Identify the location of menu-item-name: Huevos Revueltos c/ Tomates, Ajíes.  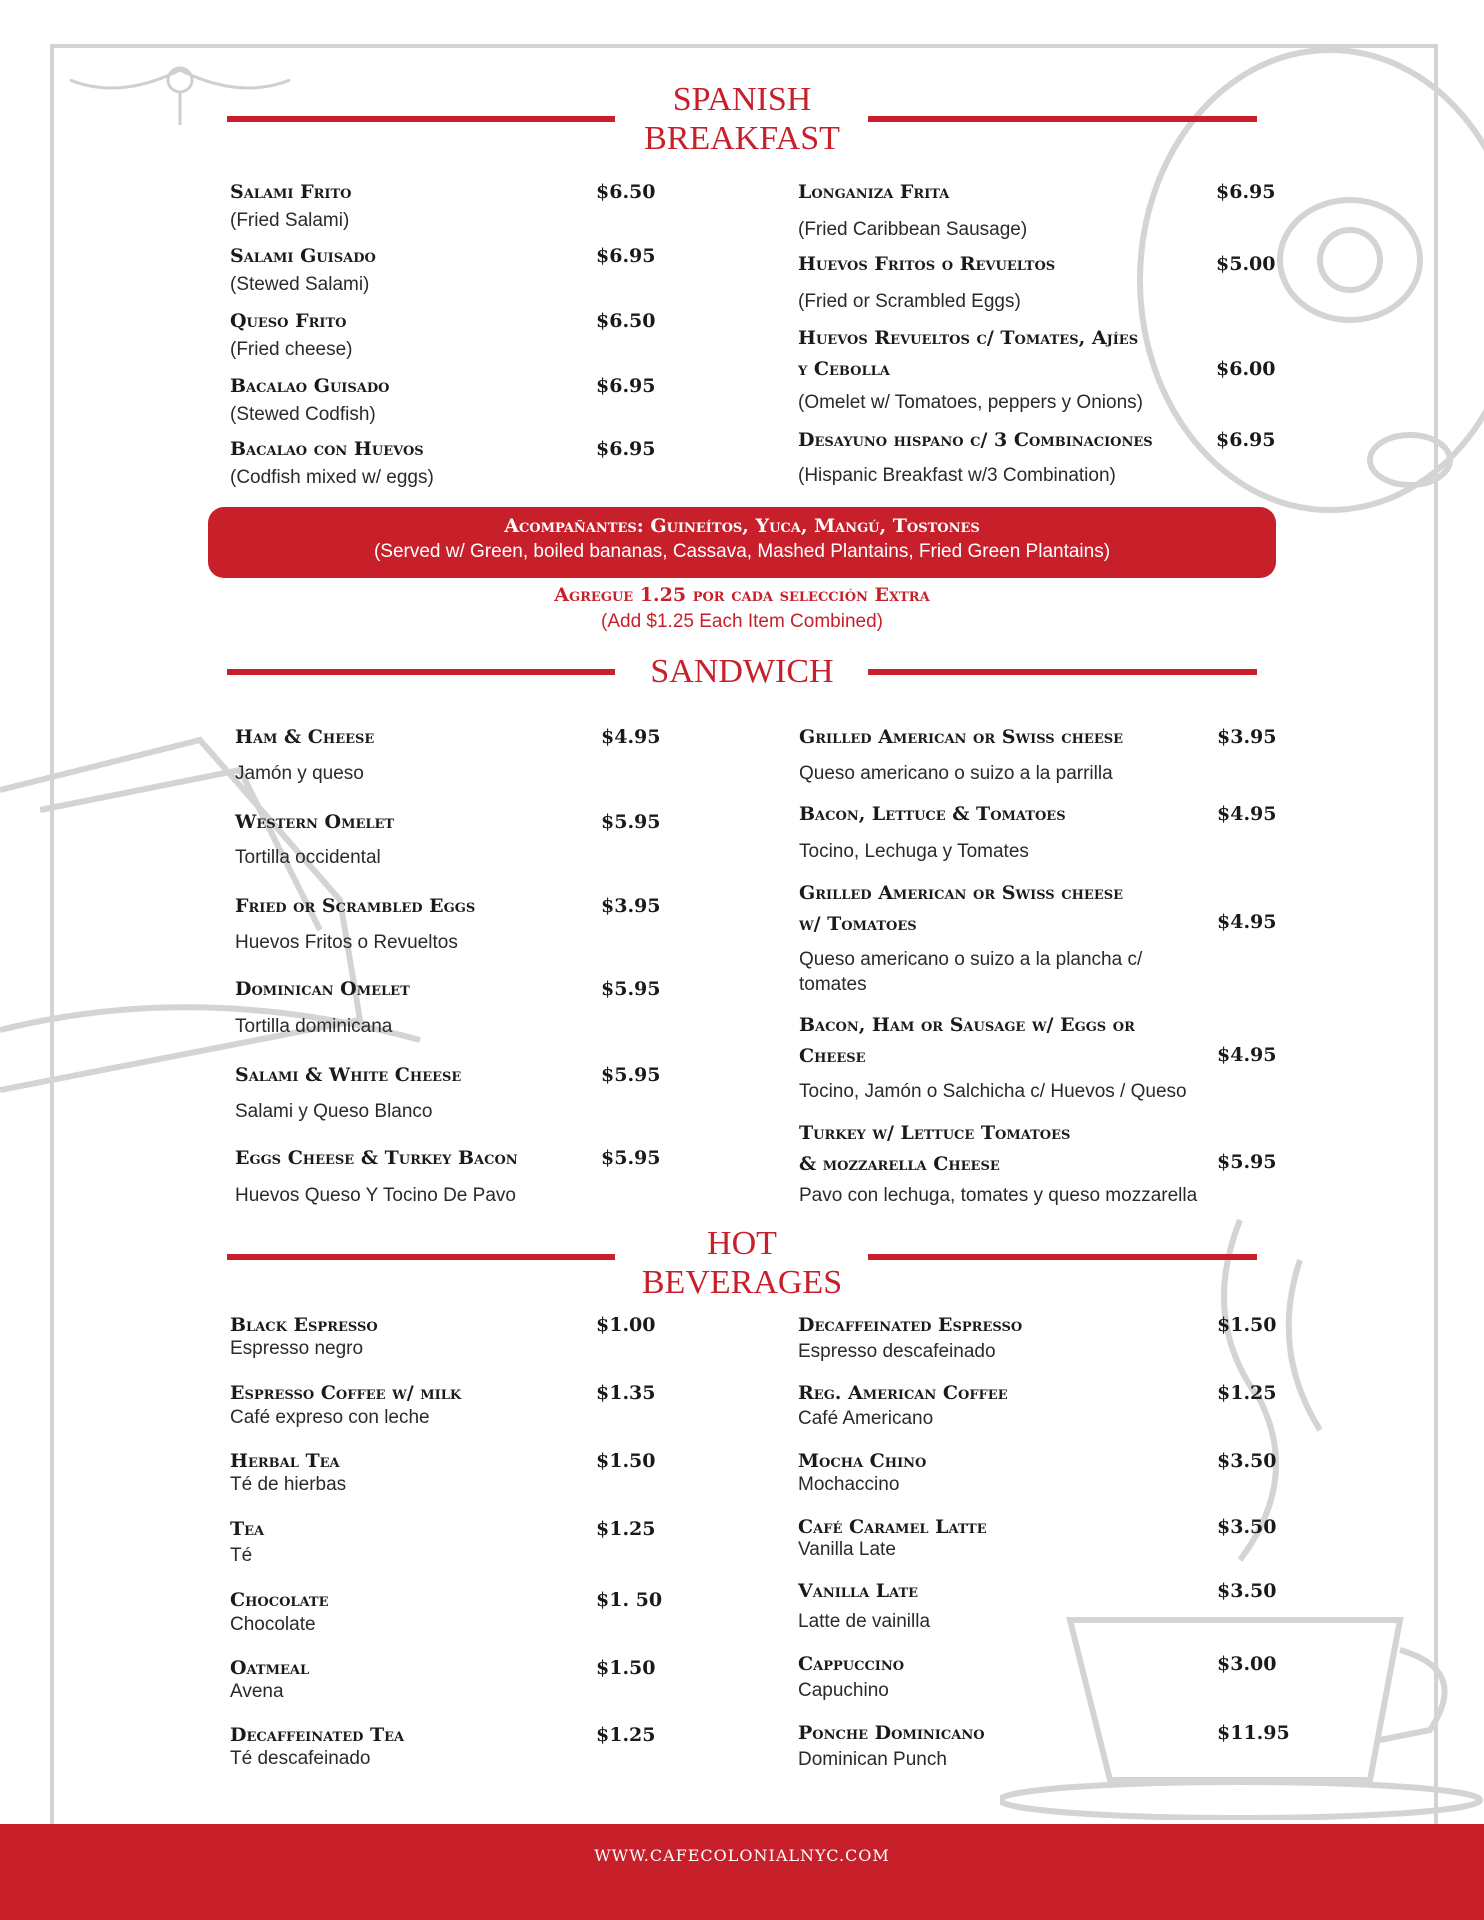
(968, 338).